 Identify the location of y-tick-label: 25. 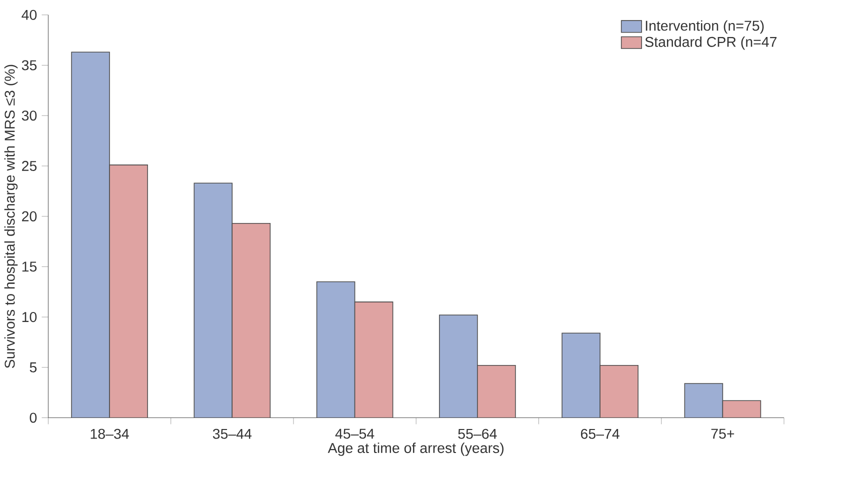
(29, 166).